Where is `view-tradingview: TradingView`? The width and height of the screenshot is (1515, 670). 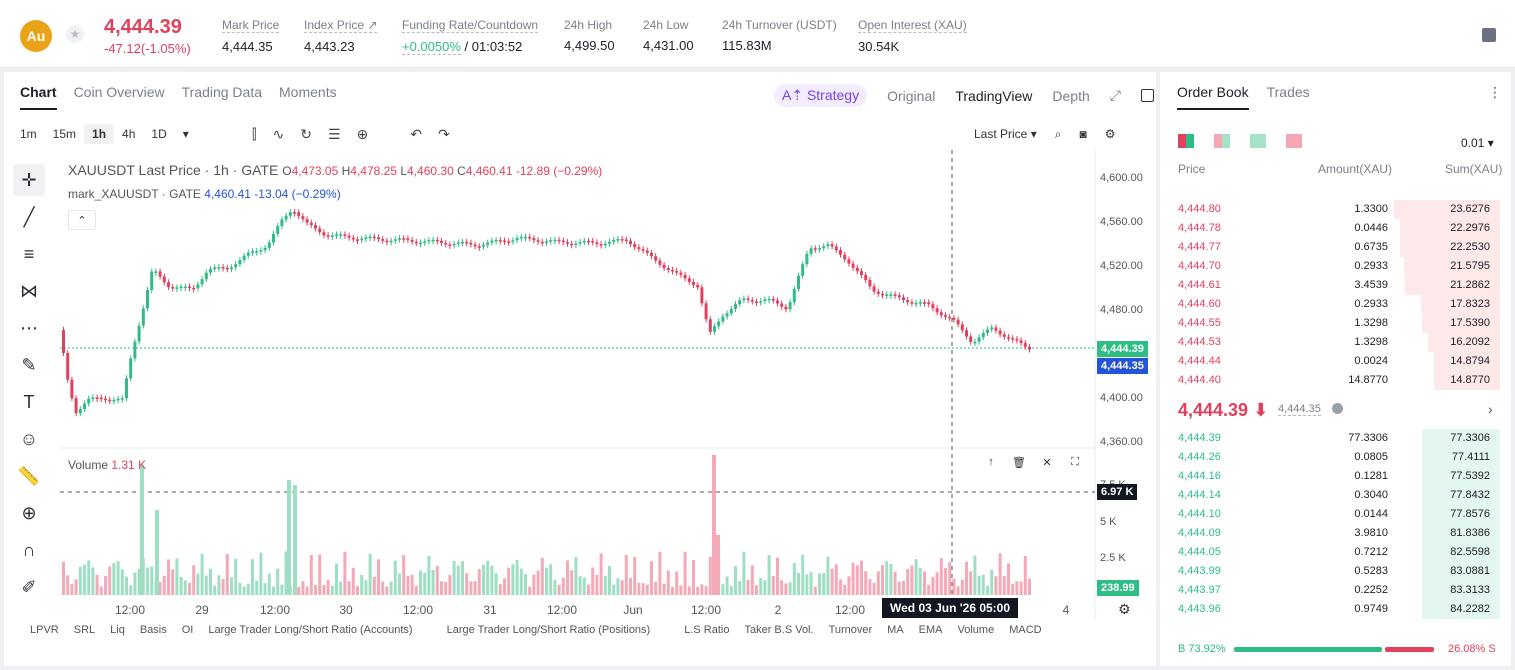 view-tradingview: TradingView is located at coordinates (994, 95).